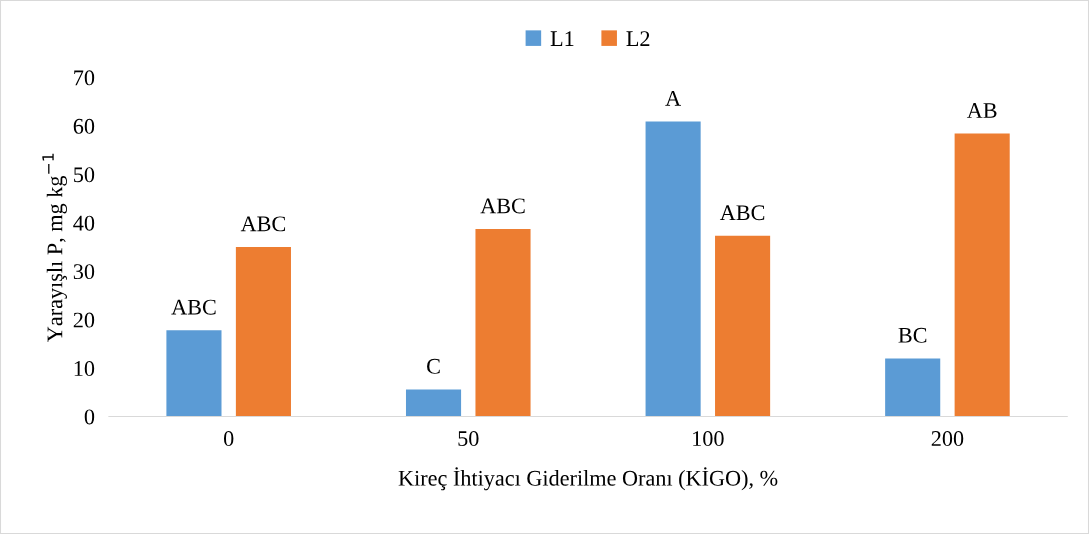 Image resolution: width=1089 pixels, height=534 pixels. Describe the element at coordinates (84, 320) in the screenshot. I see `y-tick-label: 20` at that location.